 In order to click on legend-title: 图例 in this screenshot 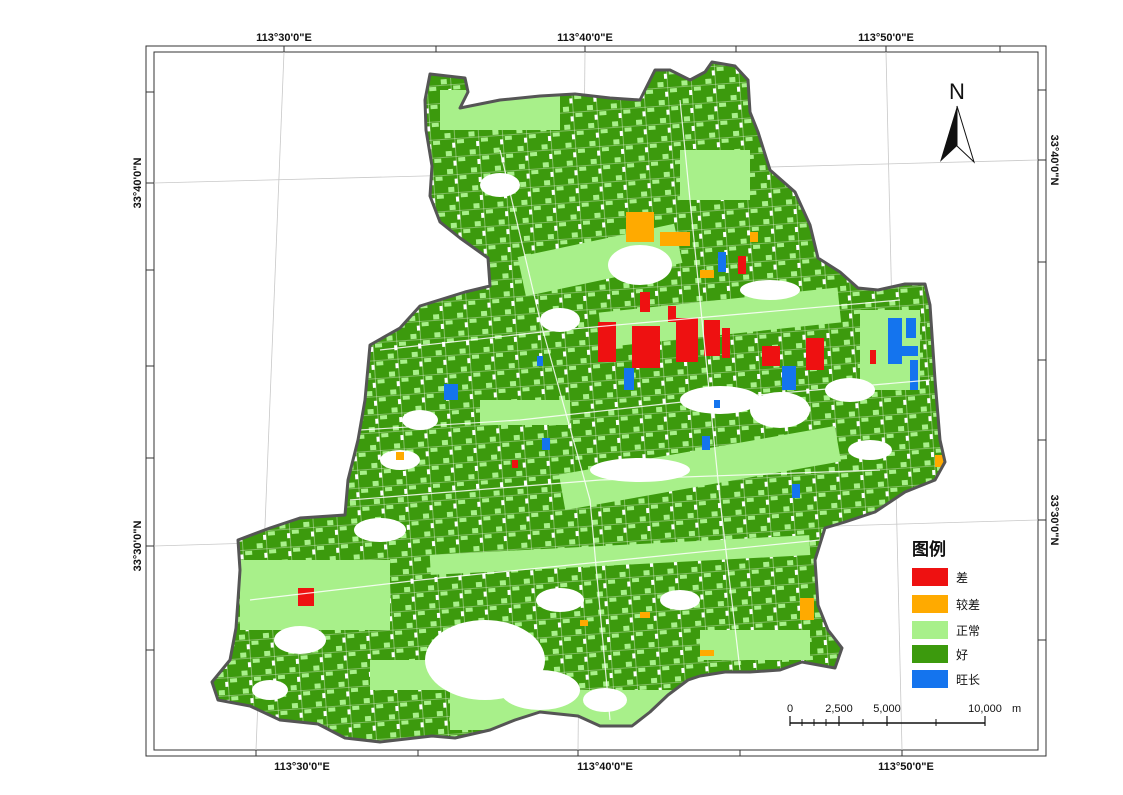, I will do `click(929, 549)`.